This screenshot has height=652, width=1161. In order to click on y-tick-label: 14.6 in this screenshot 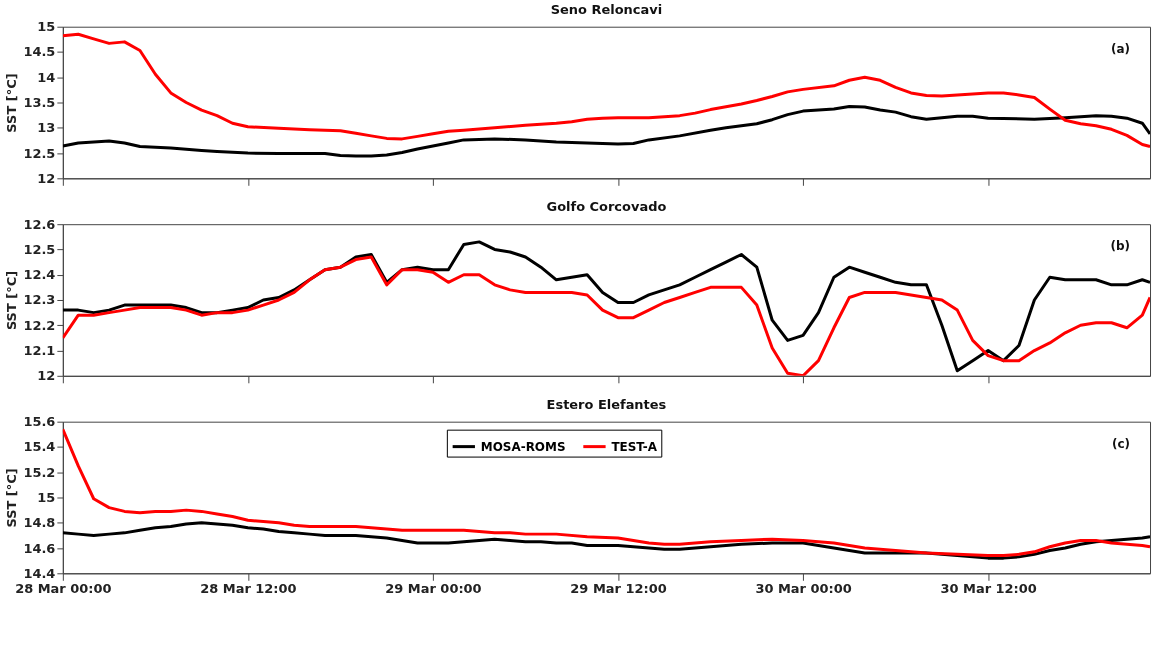, I will do `click(39, 548)`.